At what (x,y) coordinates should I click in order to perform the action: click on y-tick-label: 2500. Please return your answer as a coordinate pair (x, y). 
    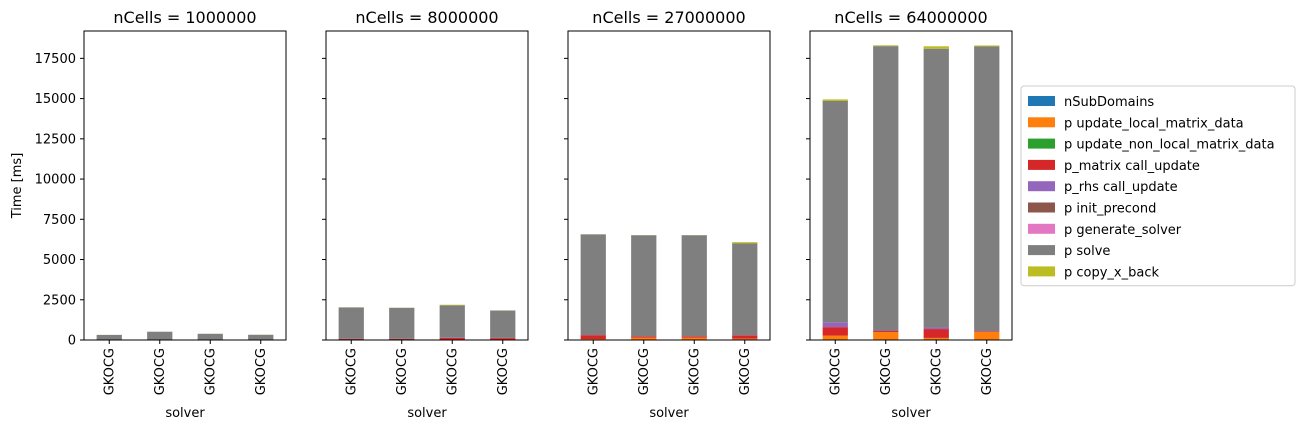
    Looking at the image, I should click on (59, 300).